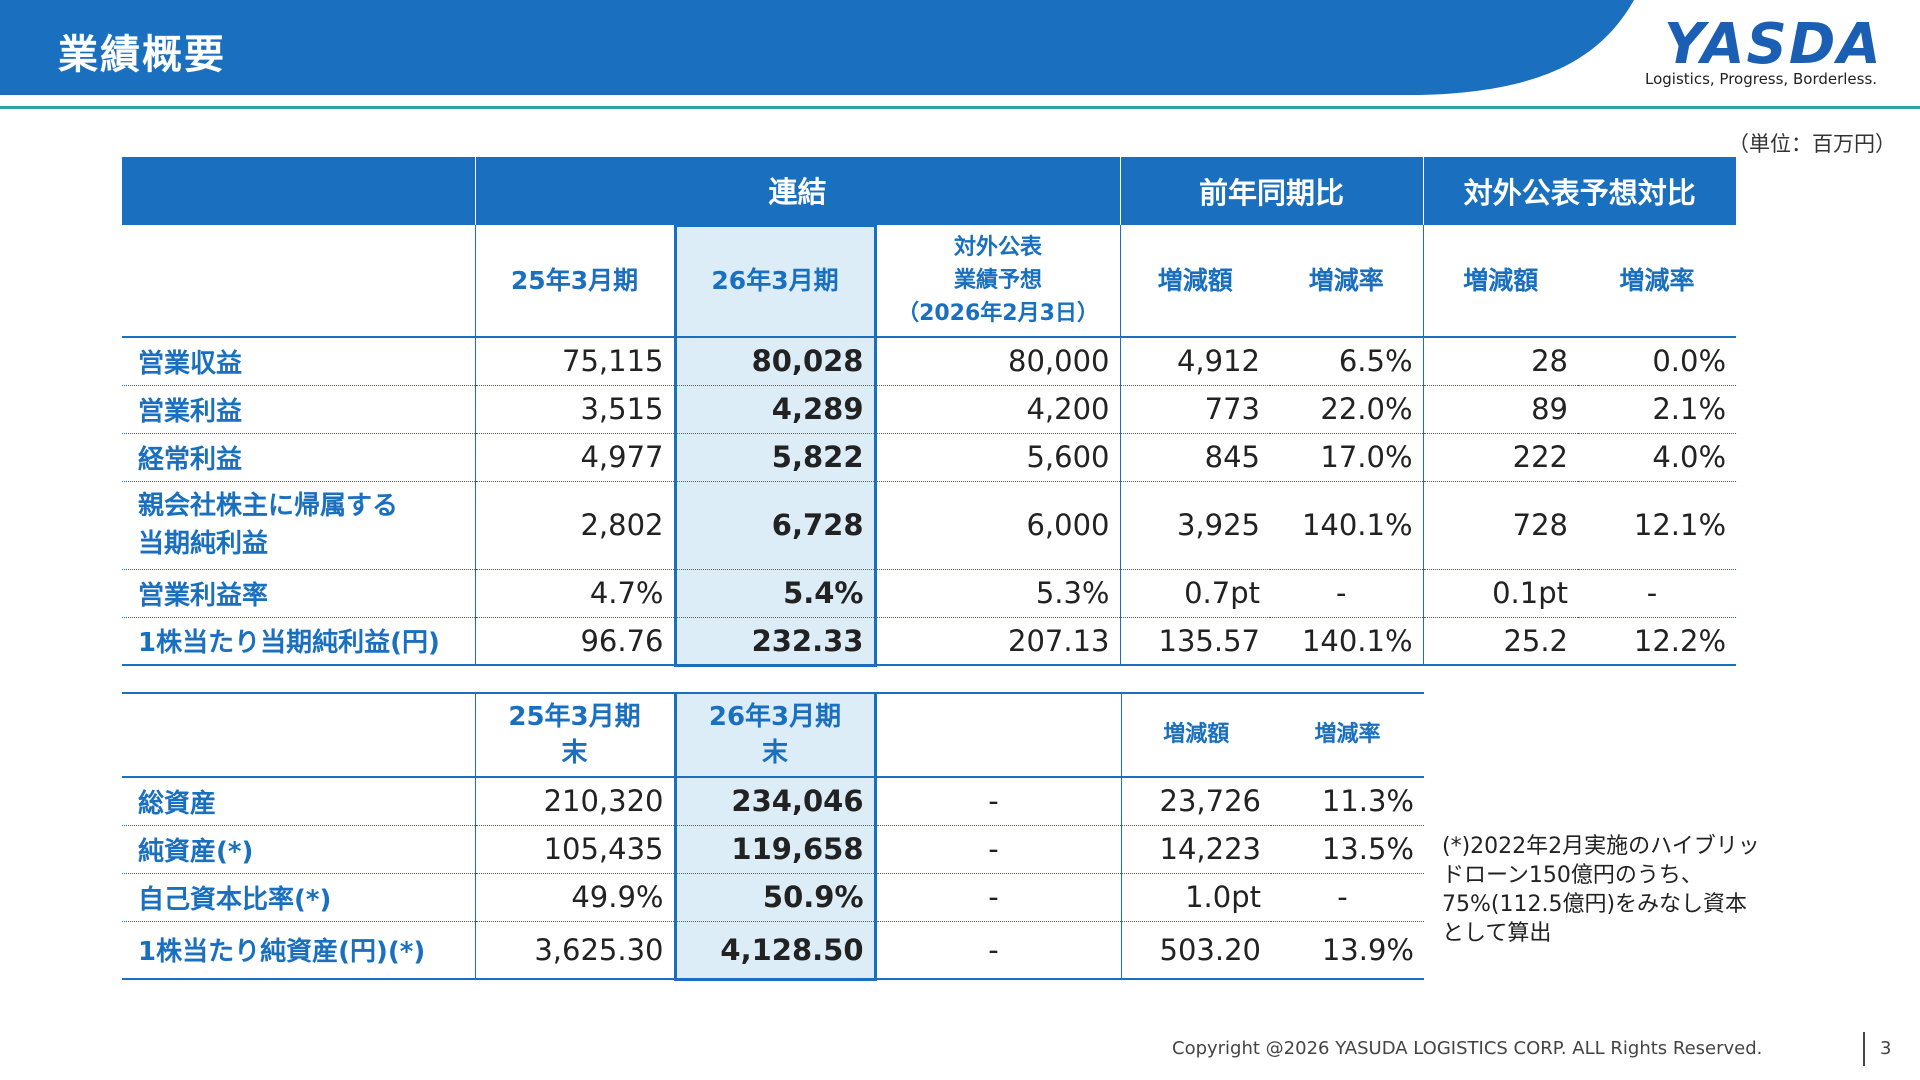  Describe the element at coordinates (1347, 593) in the screenshot. I see `cell-yoy-rate: -` at that location.